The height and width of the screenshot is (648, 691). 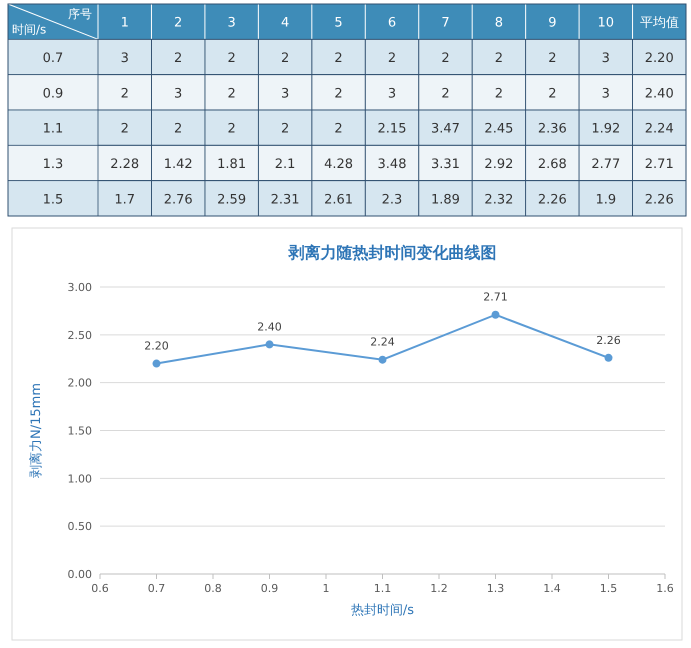 I want to click on y-tick-label: 0.00, so click(x=80, y=574).